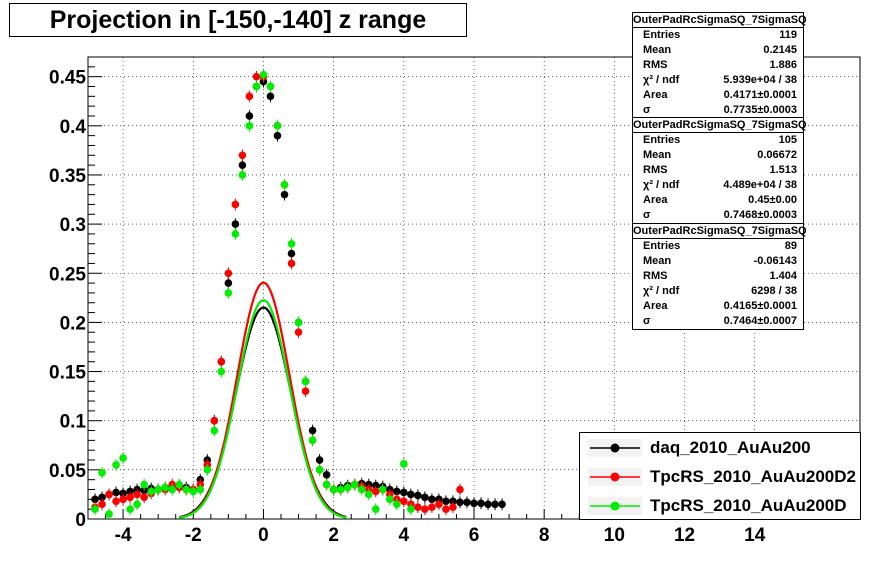 This screenshot has width=878, height=578. What do you see at coordinates (67, 176) in the screenshot?
I see `y-tick-label: 0.35` at bounding box center [67, 176].